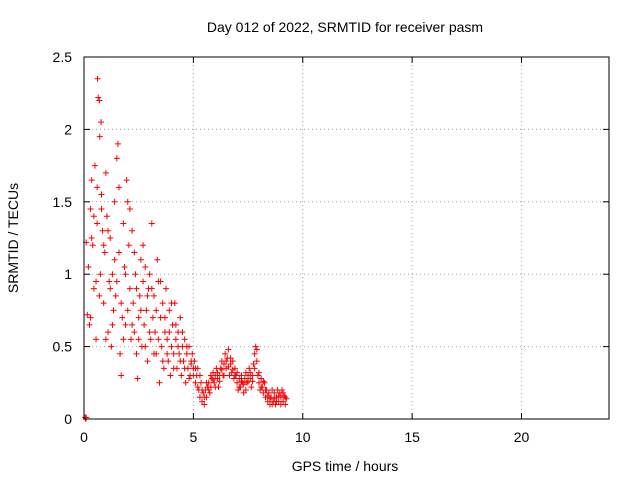  Describe the element at coordinates (63, 347) in the screenshot. I see `y-tick-label: 0.5` at that location.